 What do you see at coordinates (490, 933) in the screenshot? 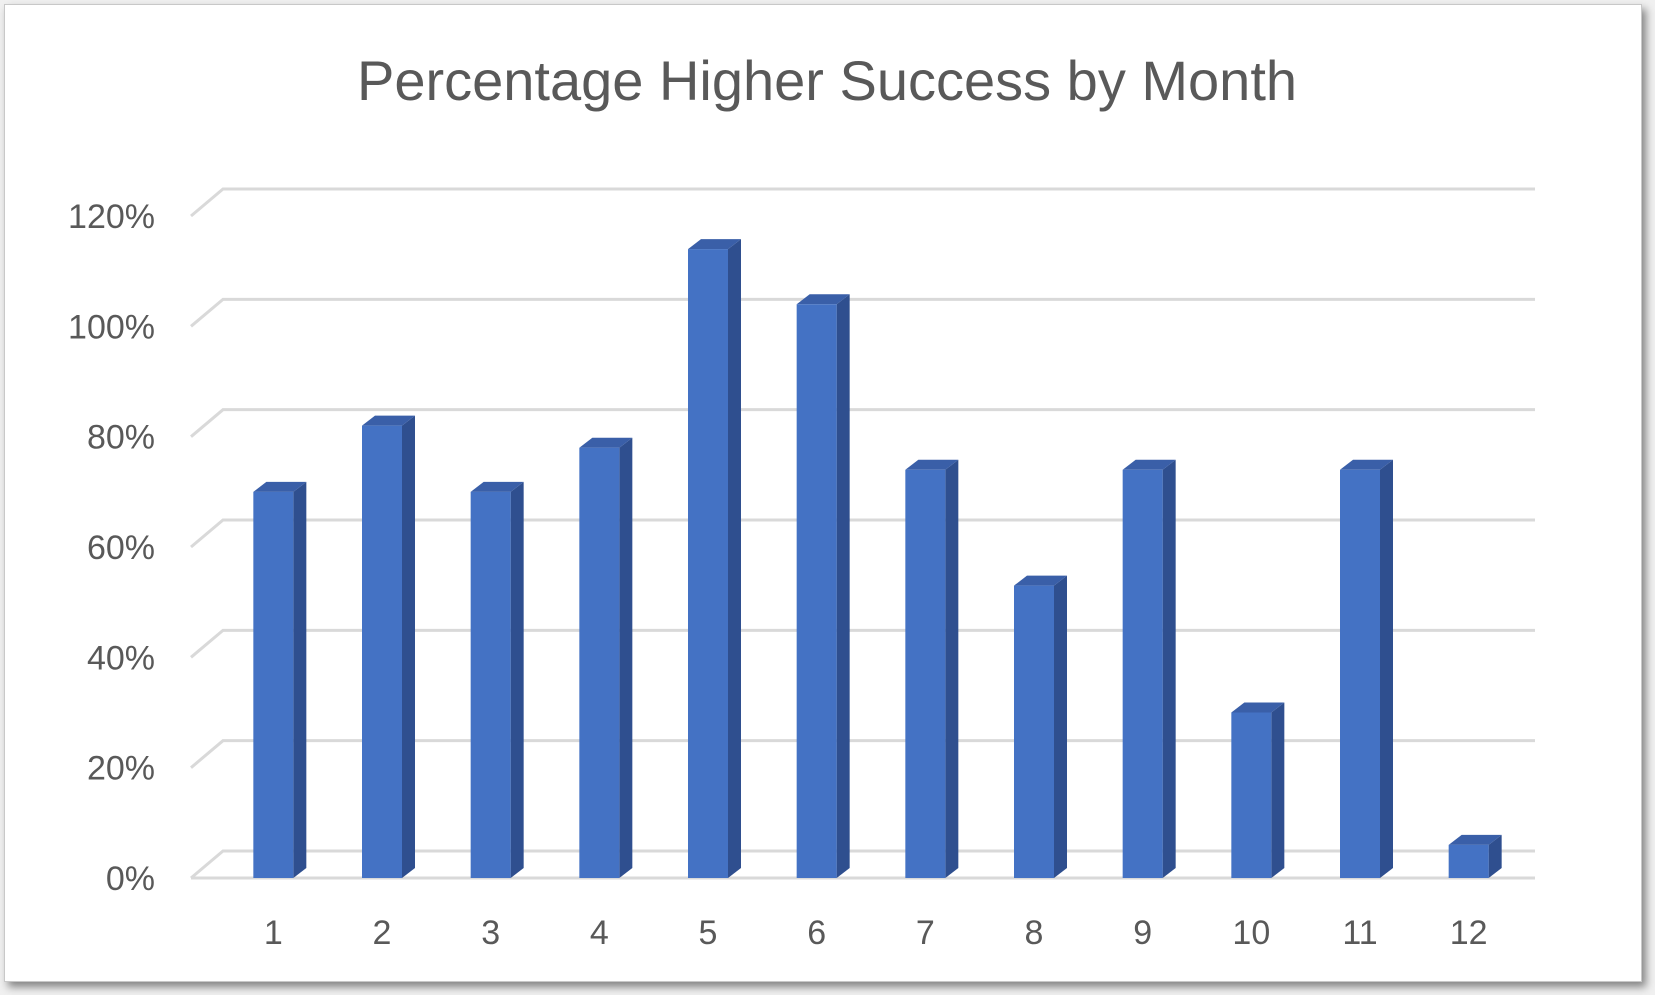
I see `x-tick-label: 3` at bounding box center [490, 933].